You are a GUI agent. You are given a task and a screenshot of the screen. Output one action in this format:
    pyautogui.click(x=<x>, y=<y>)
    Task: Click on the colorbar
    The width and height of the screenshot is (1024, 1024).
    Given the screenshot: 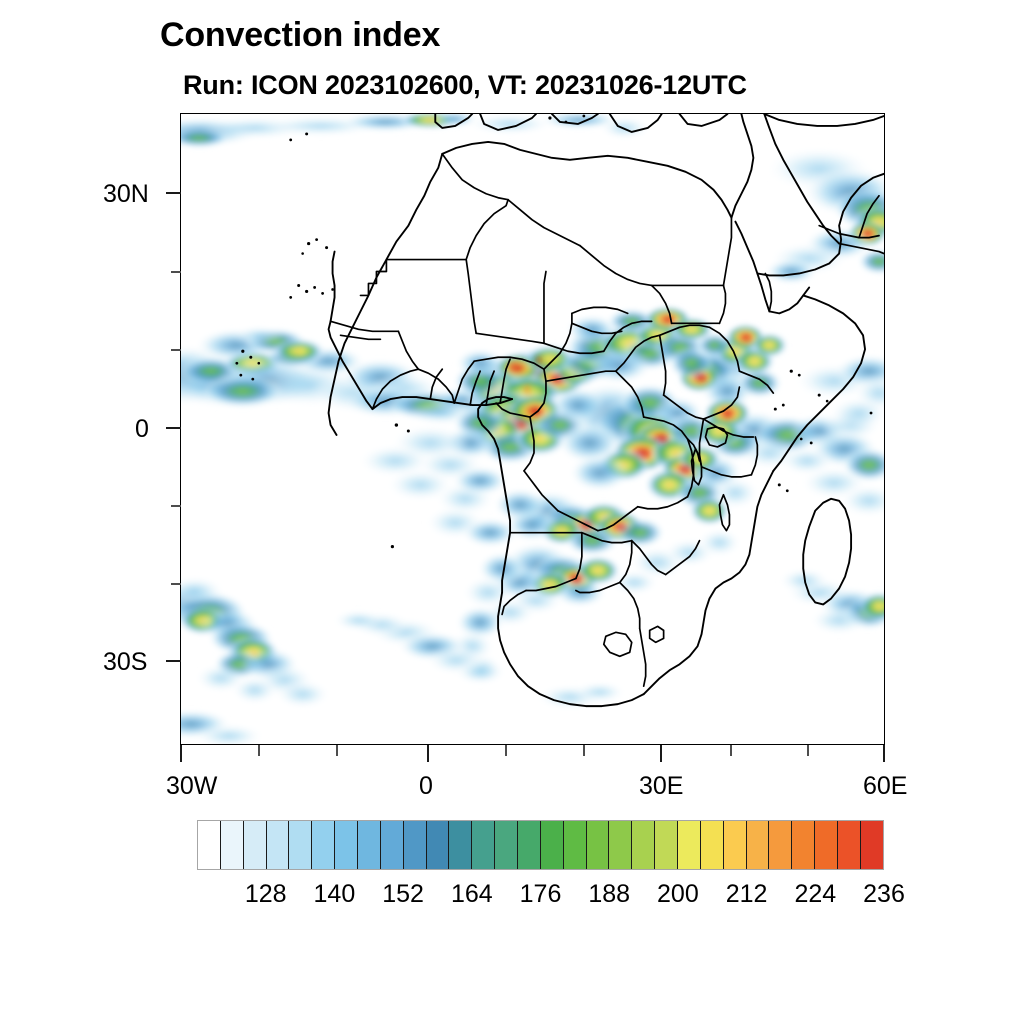 What is the action you would take?
    pyautogui.click(x=540, y=845)
    